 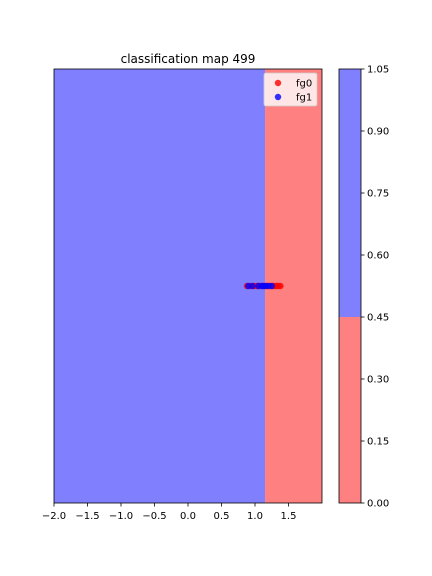 What do you see at coordinates (87, 516) in the screenshot?
I see `x-tick-label: −1.5` at bounding box center [87, 516].